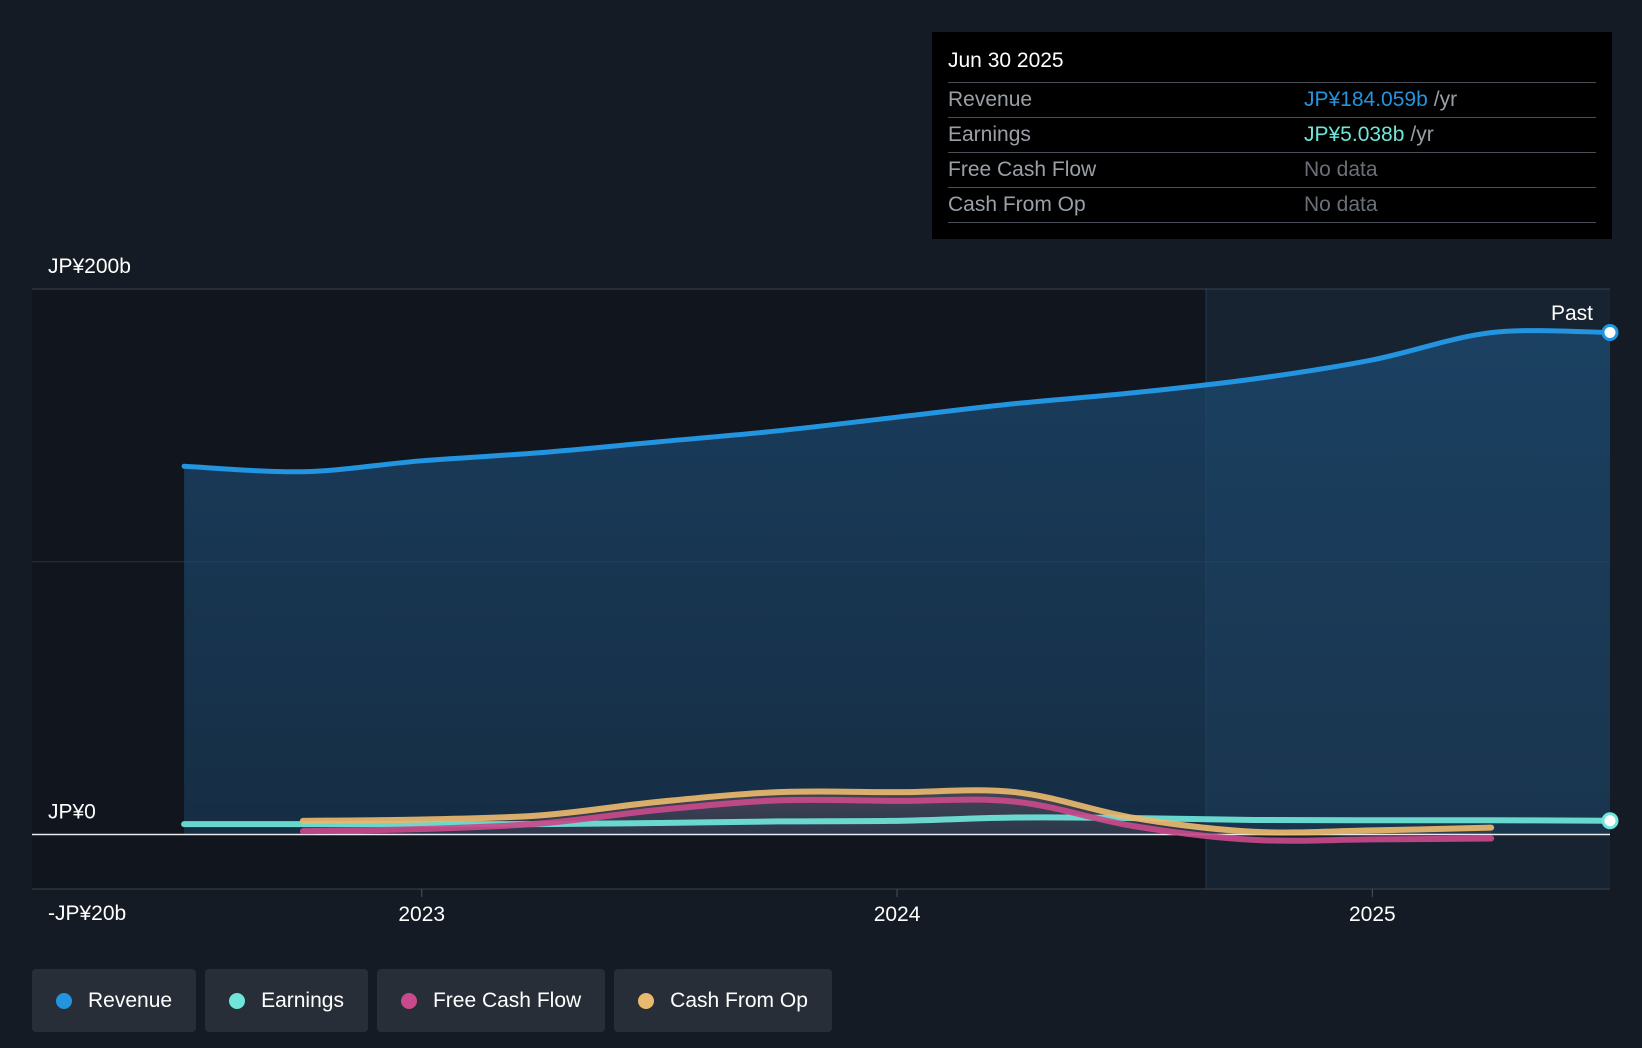 The image size is (1642, 1048). Describe the element at coordinates (1272, 99) in the screenshot. I see `tooltip-row-revenue: Revenue JP¥184.059b /yr` at that location.